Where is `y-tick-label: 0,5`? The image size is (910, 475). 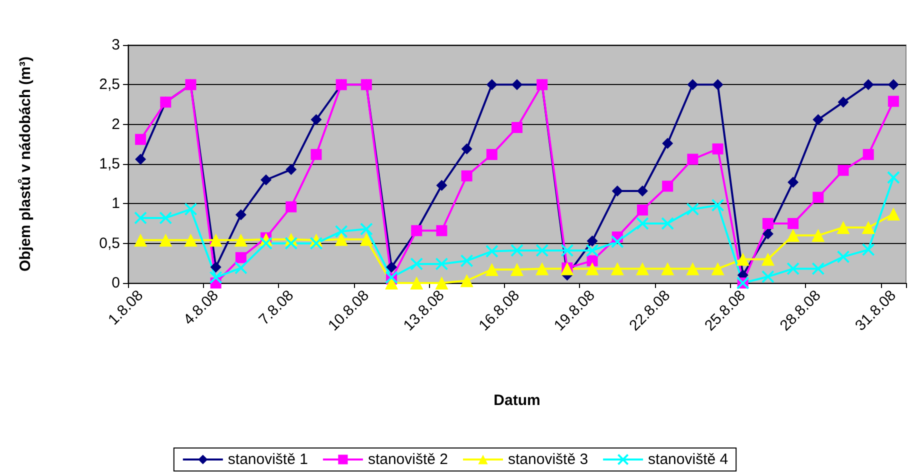
y-tick-label: 0,5 is located at coordinates (109, 243).